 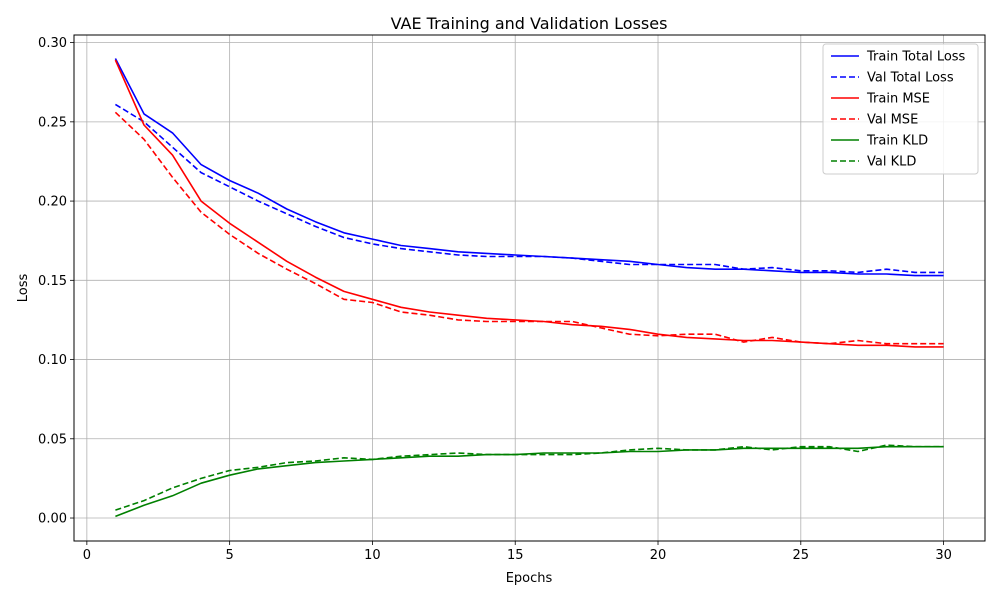 I want to click on x-tick-label: 10, so click(x=372, y=555).